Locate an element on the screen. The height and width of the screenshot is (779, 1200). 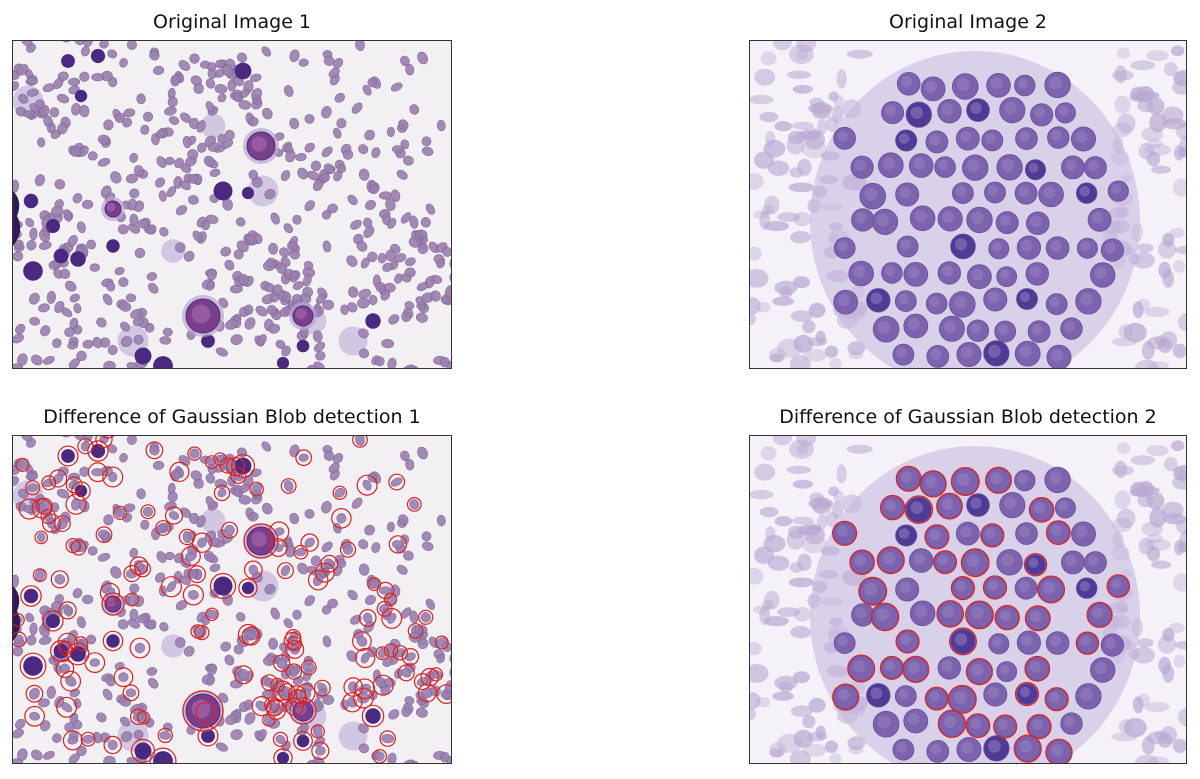
panel-title-original-2: Original Image 2 is located at coordinates (968, 22).